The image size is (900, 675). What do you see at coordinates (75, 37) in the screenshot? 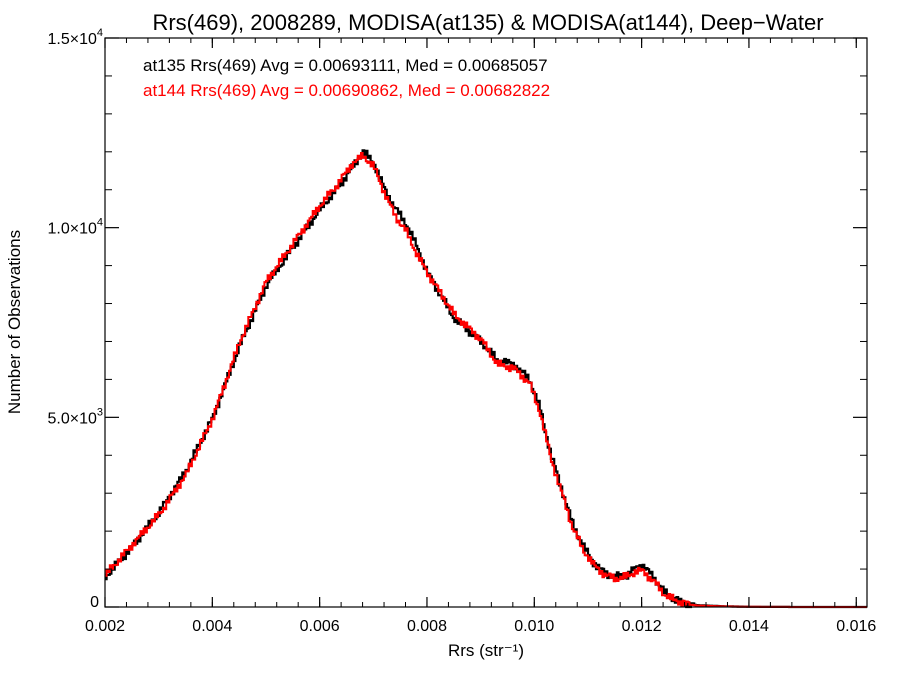
I see `y-tick-label: 1.5×10⁴` at bounding box center [75, 37].